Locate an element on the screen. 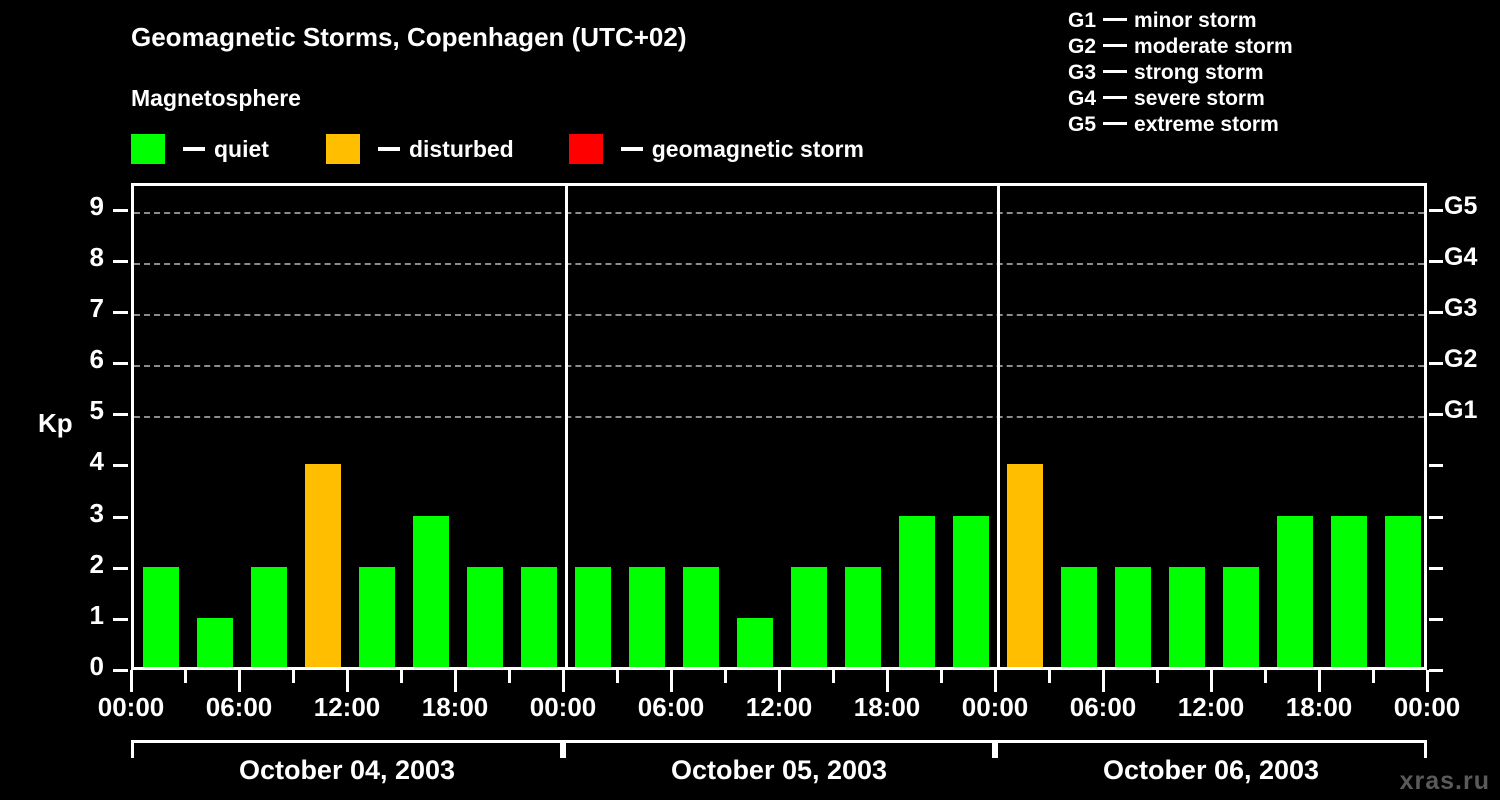 Image resolution: width=1500 pixels, height=800 pixels. g-tick-label: G2 is located at coordinates (1461, 359).